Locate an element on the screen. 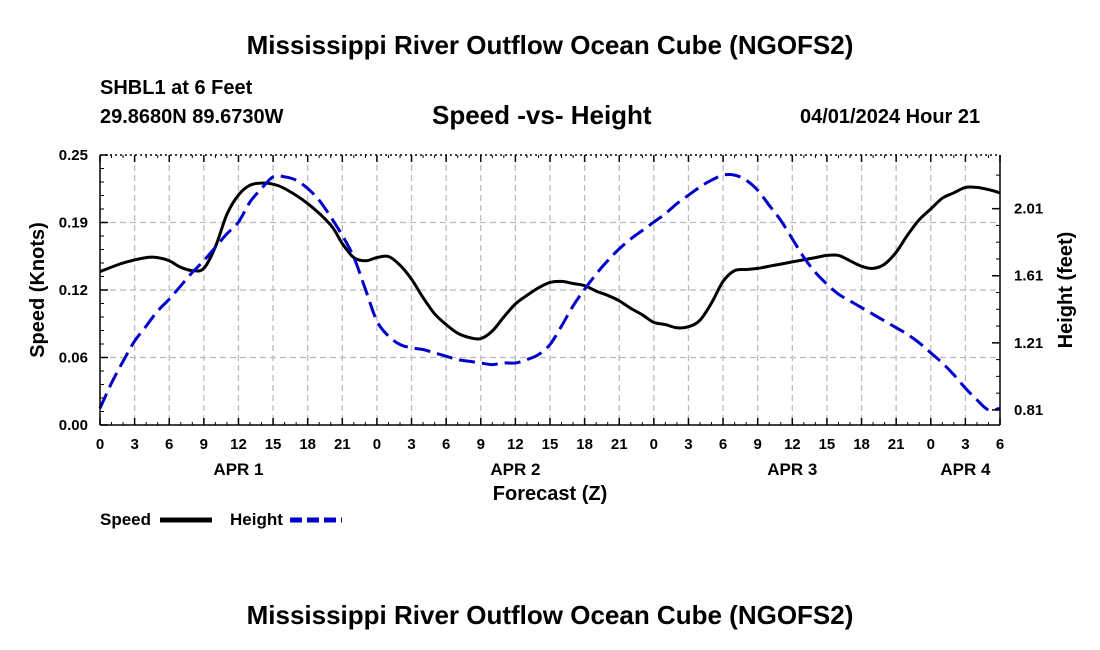  station-coords: 29.8680N 89.6730W is located at coordinates (192, 117).